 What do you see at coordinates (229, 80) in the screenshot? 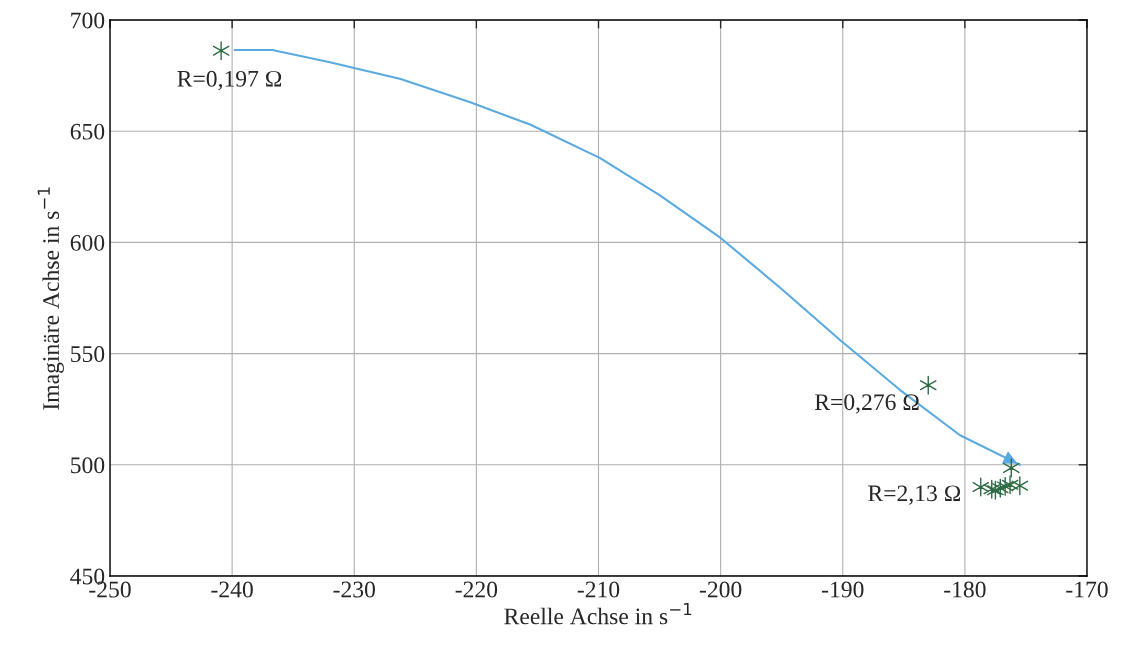
I see `annotation: R=0,197 Ω` at bounding box center [229, 80].